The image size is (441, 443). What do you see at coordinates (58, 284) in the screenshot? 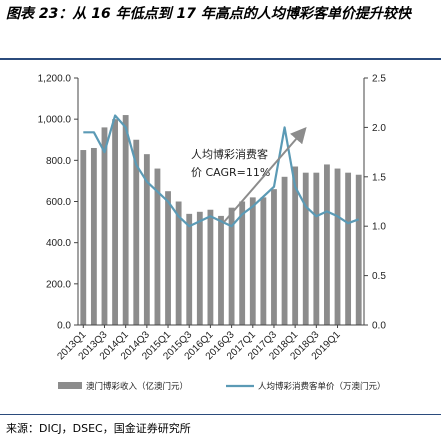
I see `y-left-tick-label: 200.0` at bounding box center [58, 284].